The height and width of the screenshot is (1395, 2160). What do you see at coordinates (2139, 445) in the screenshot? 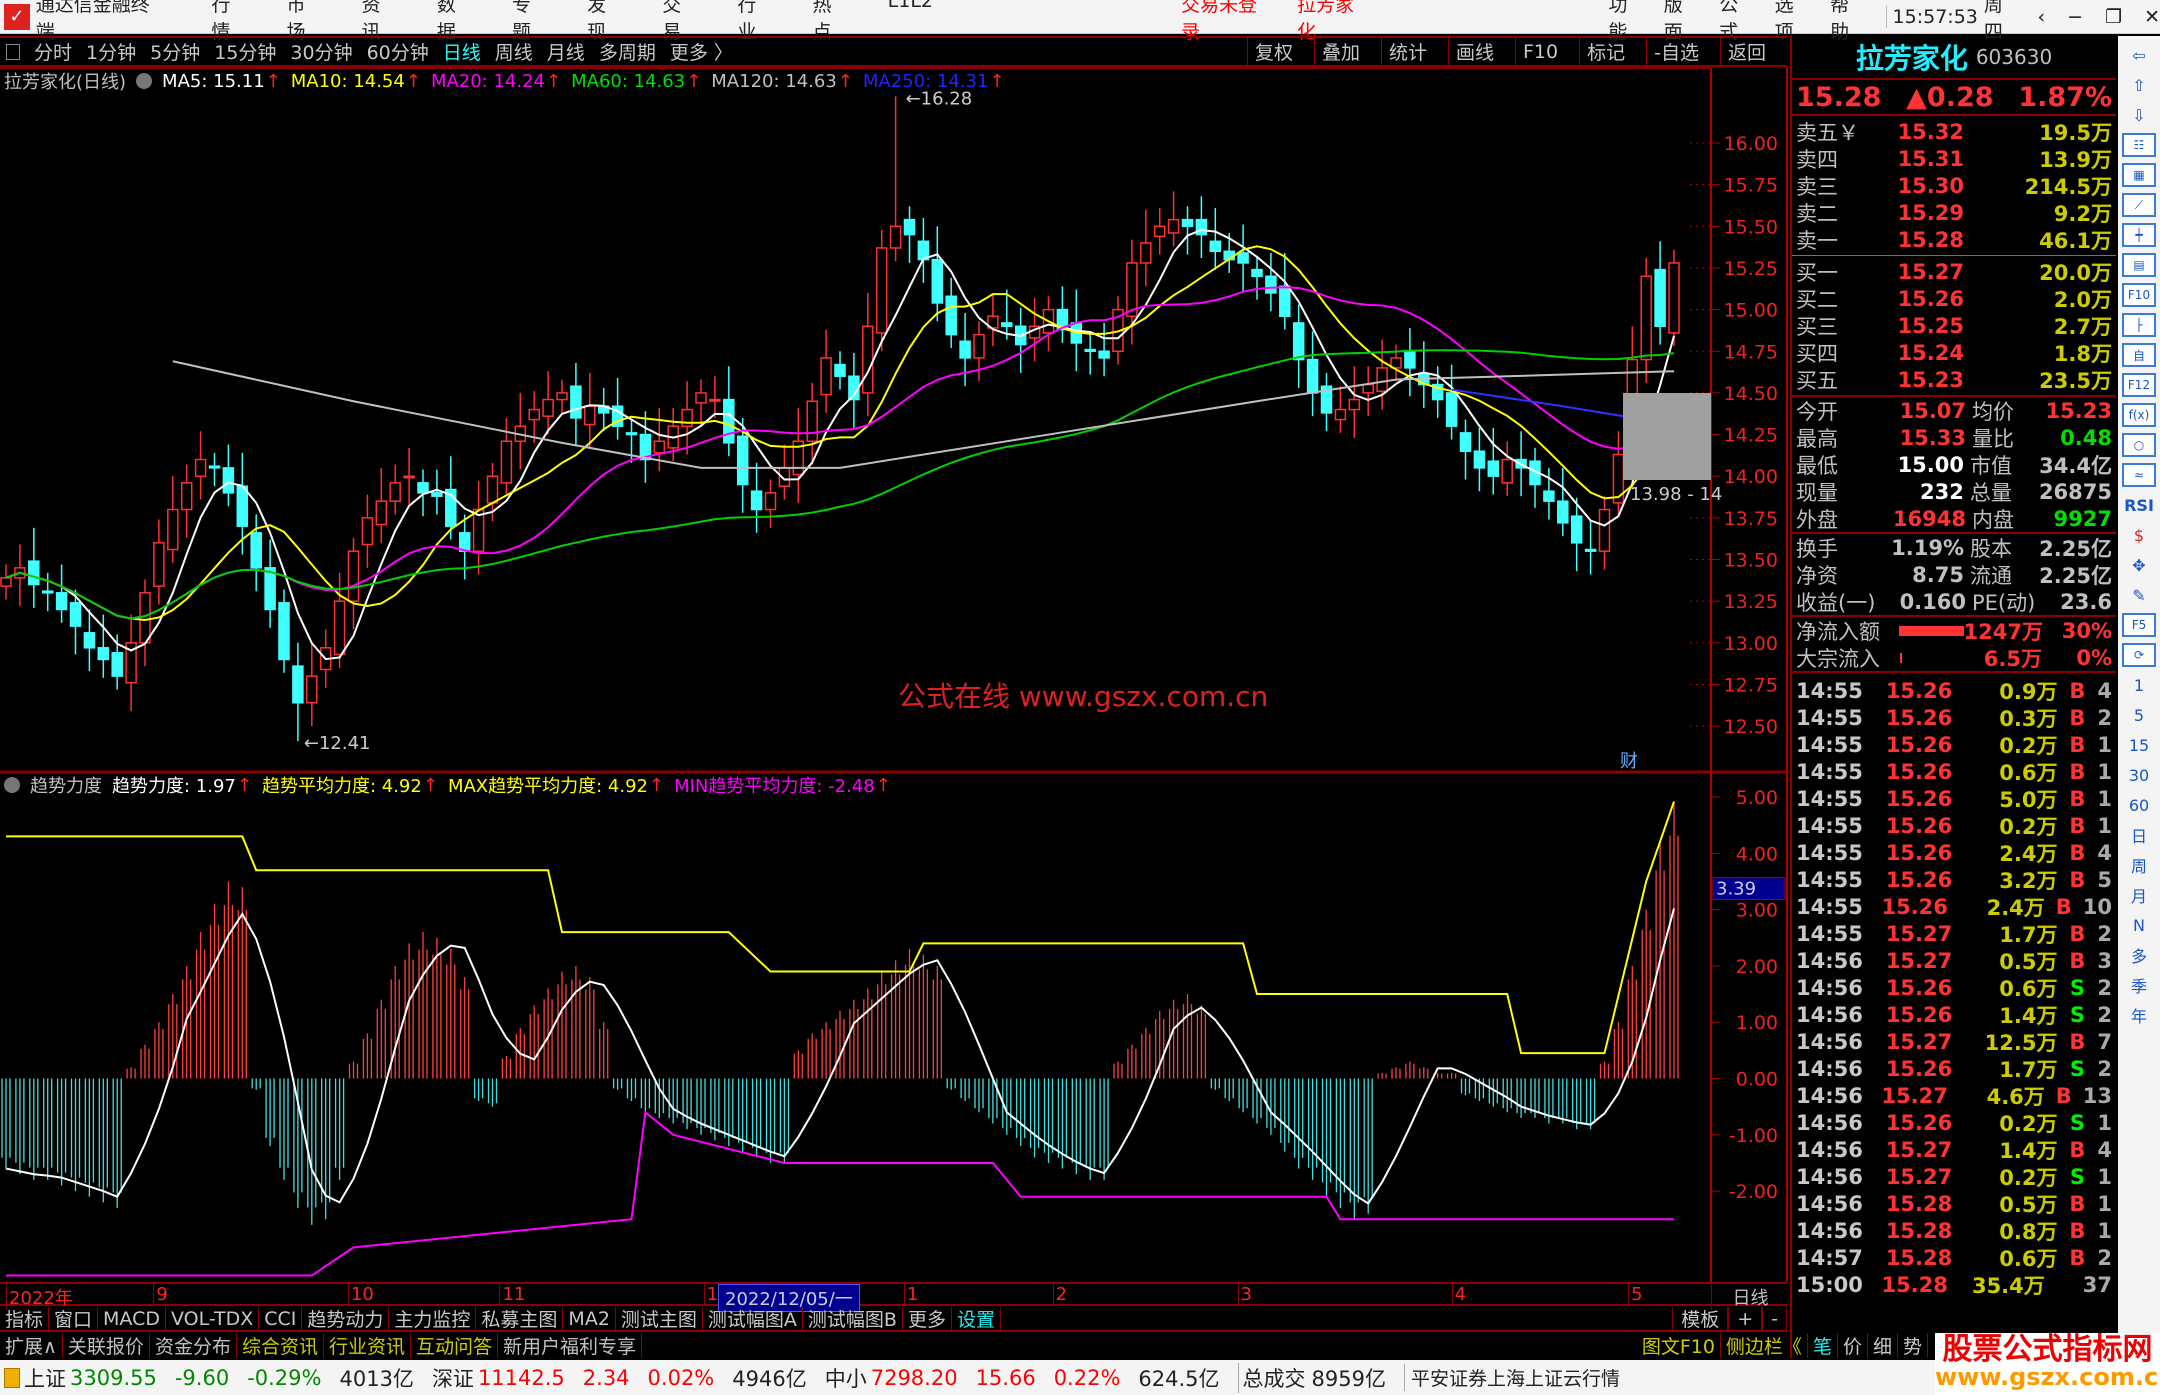
I see `circle-icon: ○` at bounding box center [2139, 445].